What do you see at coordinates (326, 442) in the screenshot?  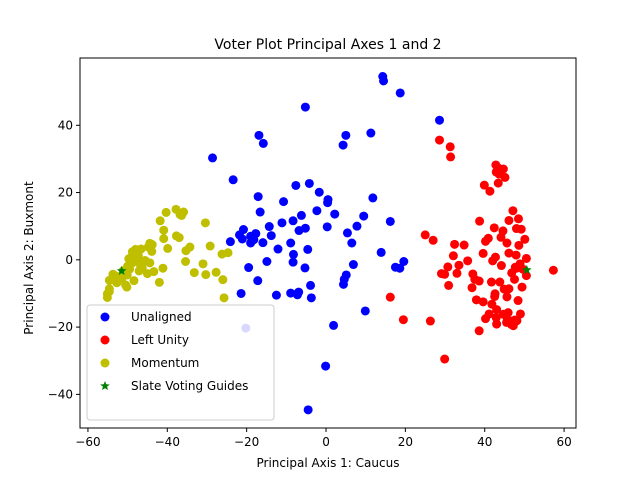 I see `x-tick-label-0: 0` at bounding box center [326, 442].